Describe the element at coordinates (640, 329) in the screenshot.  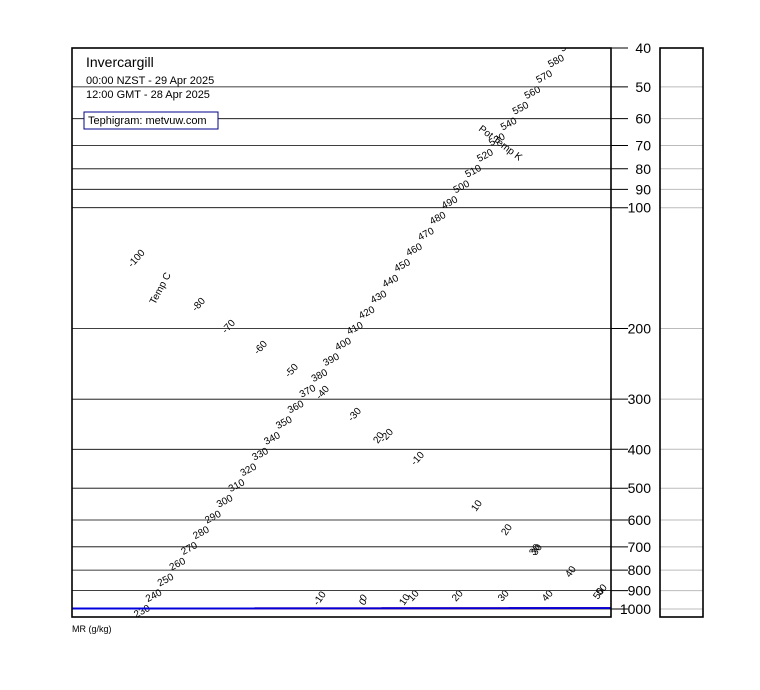
I see `pressure-tick-label: 200` at that location.